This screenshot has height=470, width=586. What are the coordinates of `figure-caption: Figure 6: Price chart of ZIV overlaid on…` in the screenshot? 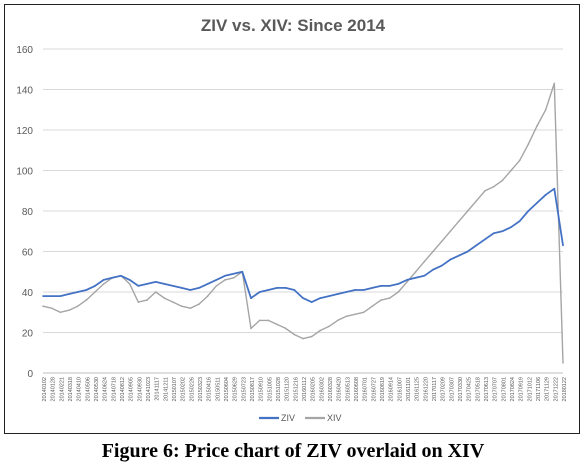 It's located at (293, 451).